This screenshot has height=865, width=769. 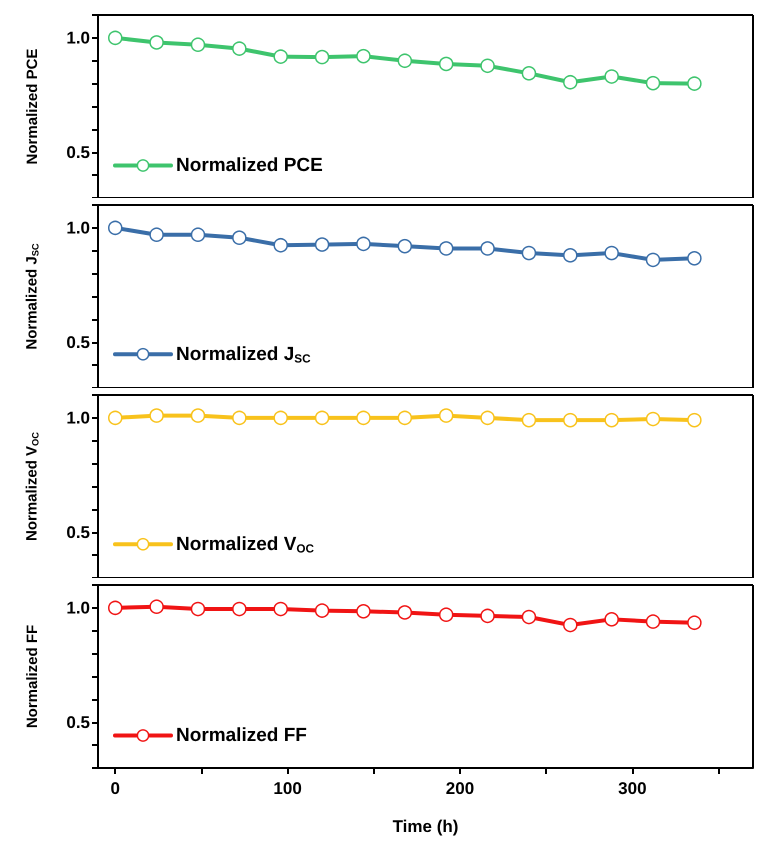 I want to click on legend-label: Normalized PCE, so click(x=249, y=165).